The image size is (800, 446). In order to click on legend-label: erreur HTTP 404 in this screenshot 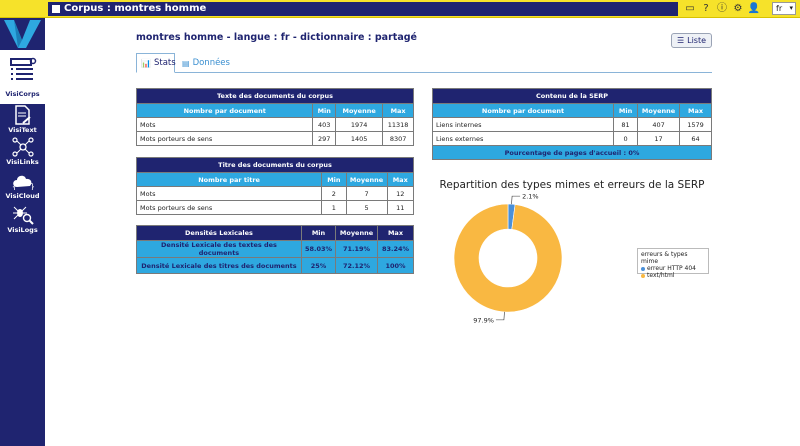, I will do `click(671, 268)`.